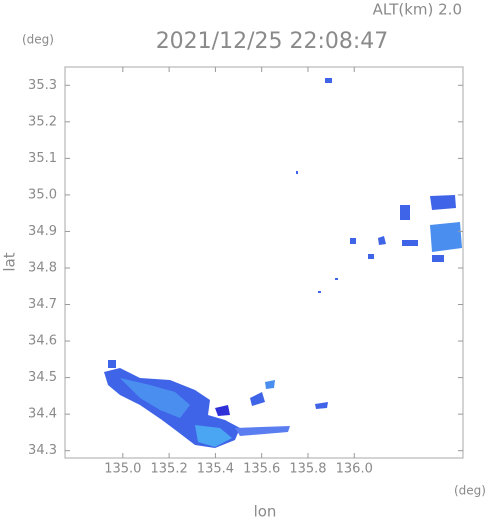 The width and height of the screenshot is (491, 525). What do you see at coordinates (42, 158) in the screenshot?
I see `y-tick-label: 35.1` at bounding box center [42, 158].